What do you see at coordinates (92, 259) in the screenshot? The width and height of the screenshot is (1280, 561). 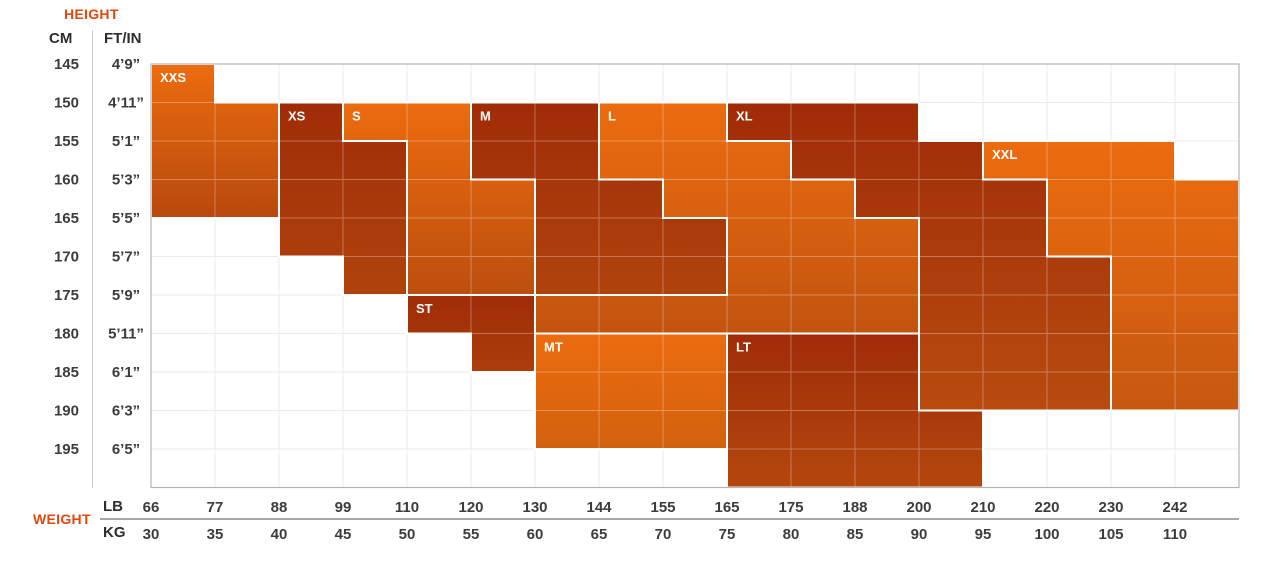 I see `cm-ftin-divider-line` at bounding box center [92, 259].